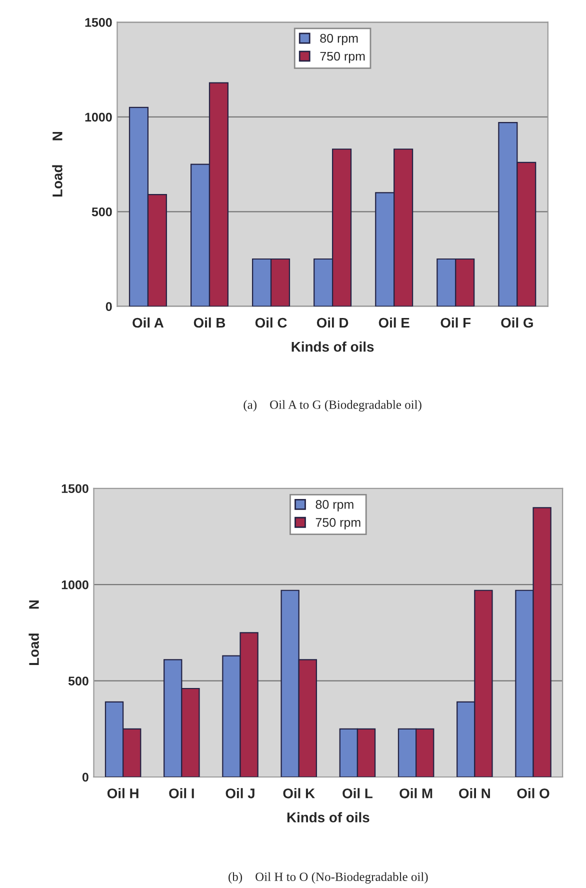  I want to click on x-tick-label: Oil M, so click(416, 793).